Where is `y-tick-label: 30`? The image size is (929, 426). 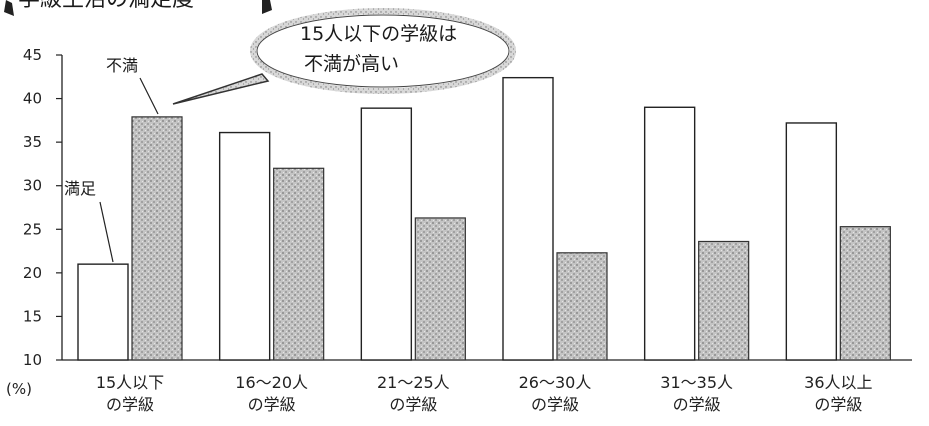 y-tick-label: 30 is located at coordinates (32, 186).